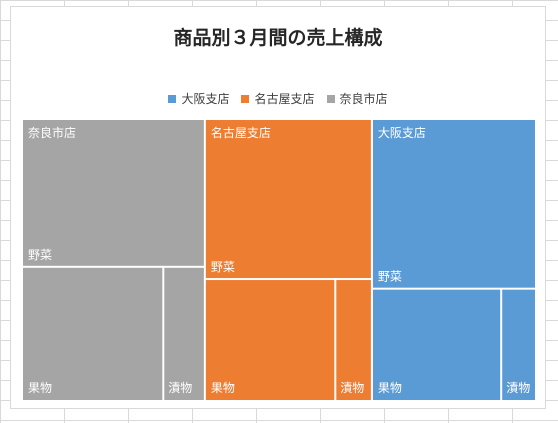 The width and height of the screenshot is (558, 423). Describe the element at coordinates (241, 132) in the screenshot. I see `treemap-group-label-nagoya: 名古屋支店` at that location.